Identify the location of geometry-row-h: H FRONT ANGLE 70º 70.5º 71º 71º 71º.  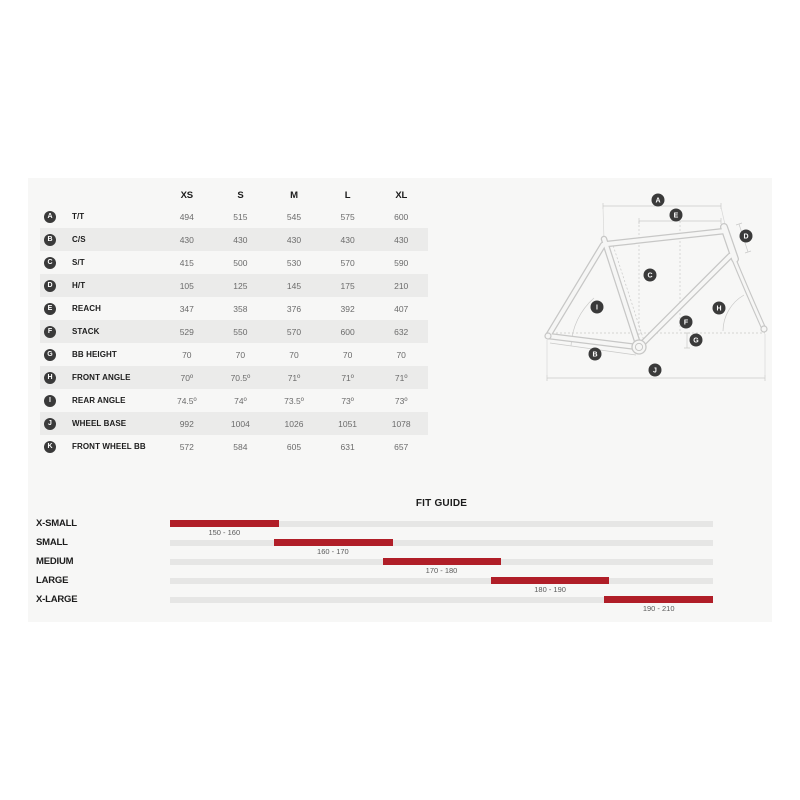
(234, 377).